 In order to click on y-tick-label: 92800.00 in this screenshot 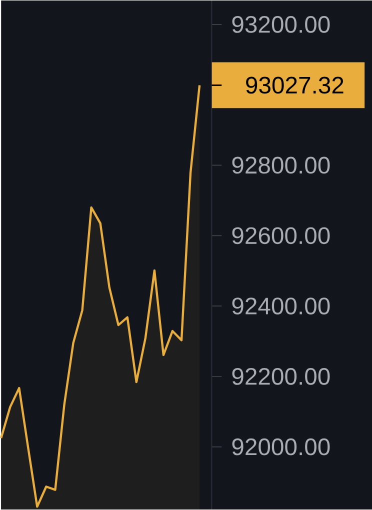, I will do `click(281, 165)`.